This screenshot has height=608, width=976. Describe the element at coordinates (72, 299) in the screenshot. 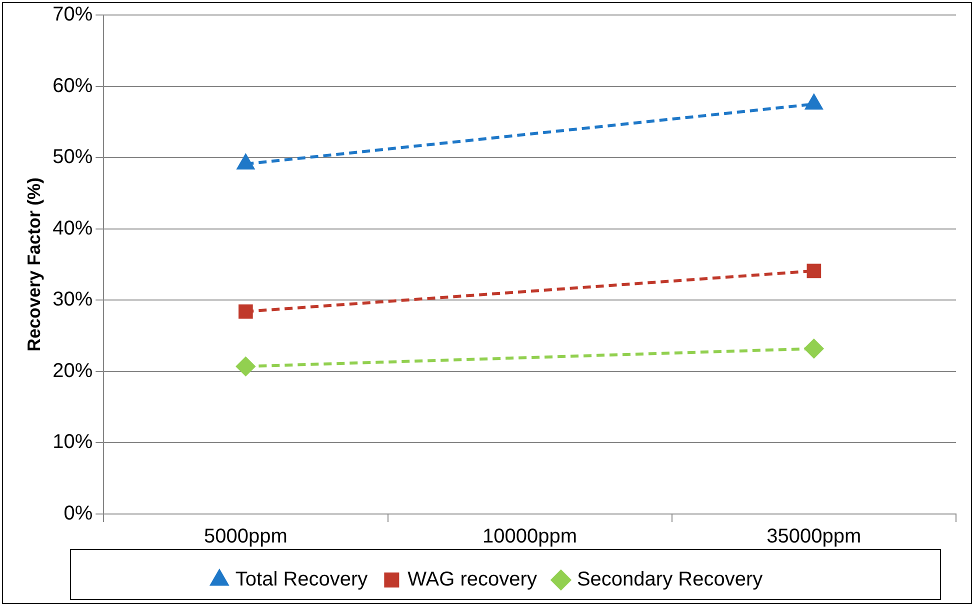

I see `y-tick-label: 30%` at that location.